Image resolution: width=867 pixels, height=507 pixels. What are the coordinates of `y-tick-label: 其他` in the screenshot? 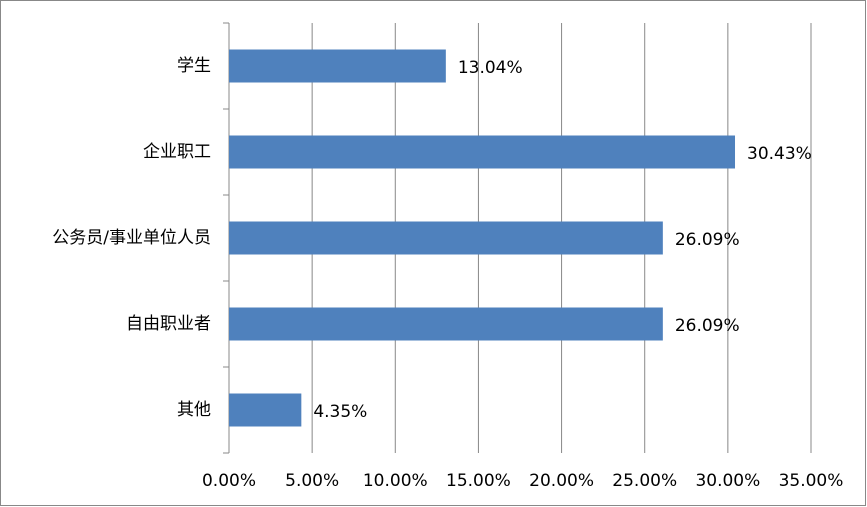 It's located at (194, 410).